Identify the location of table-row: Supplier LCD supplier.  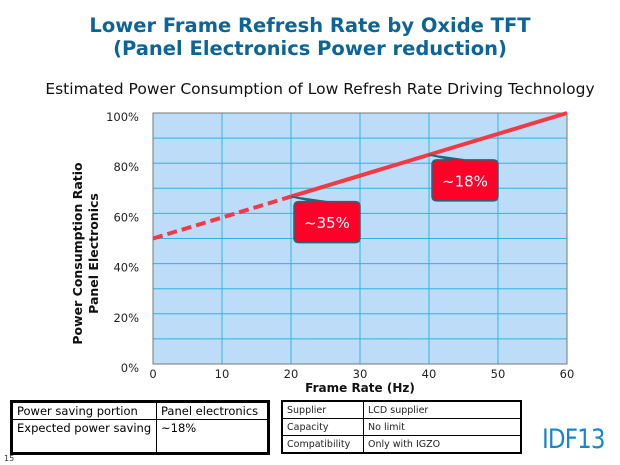
(401, 409).